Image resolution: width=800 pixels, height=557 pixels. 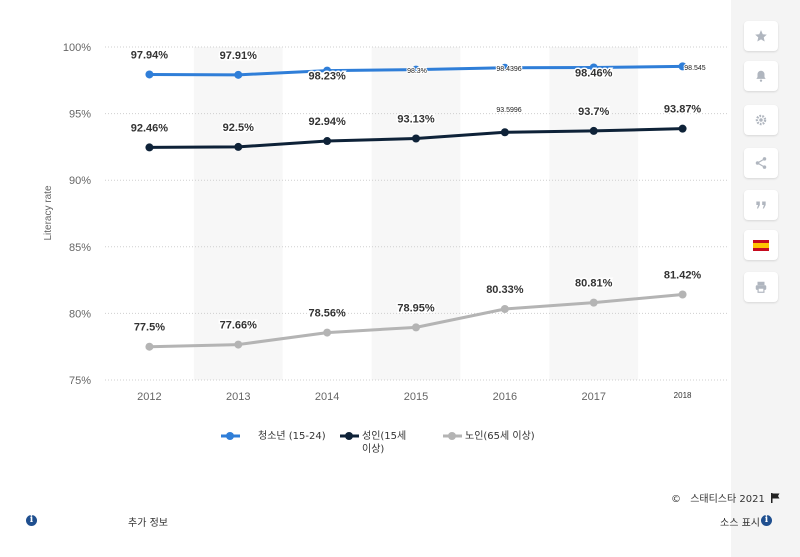 What do you see at coordinates (327, 77) in the screenshot?
I see `data-label: 98.23%` at bounding box center [327, 77].